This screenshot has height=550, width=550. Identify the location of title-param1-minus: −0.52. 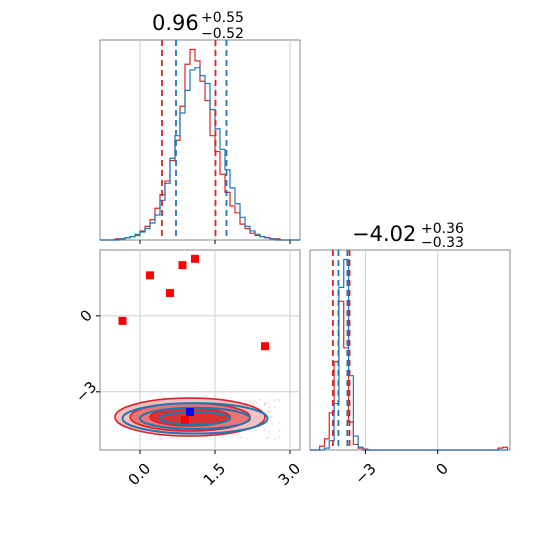
(222, 34).